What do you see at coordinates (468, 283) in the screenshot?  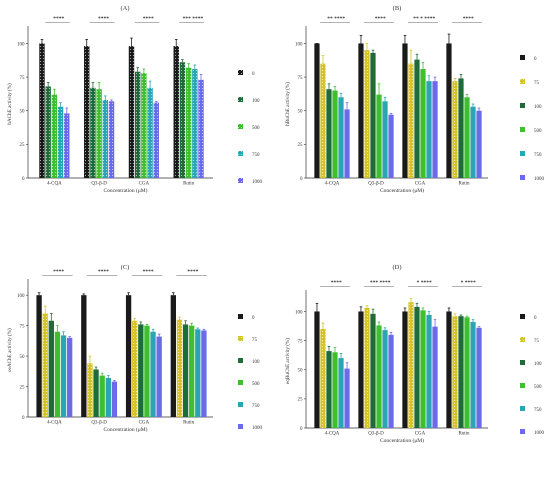 I see `significance-stars: * ****` at bounding box center [468, 283].